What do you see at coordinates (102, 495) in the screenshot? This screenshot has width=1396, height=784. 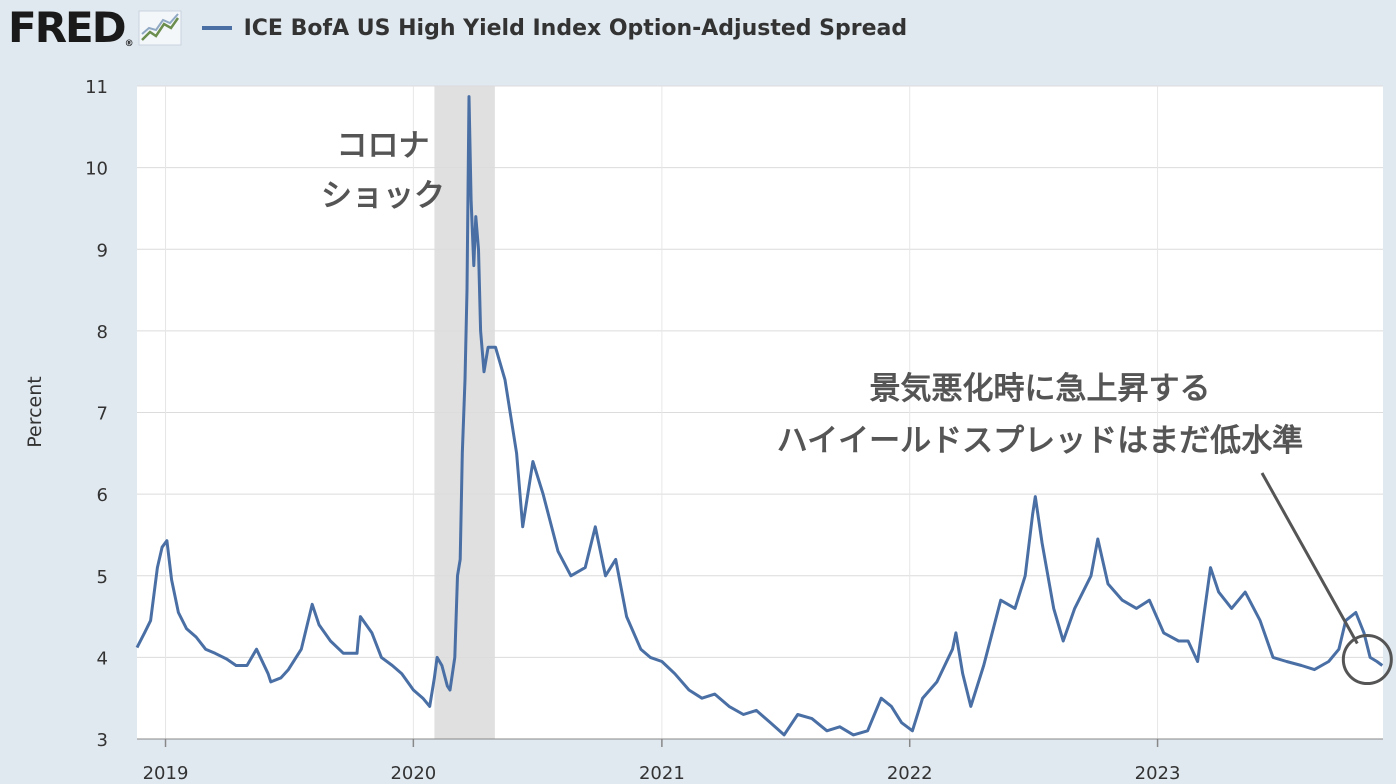 I see `y-tick-label: 6` at bounding box center [102, 495].